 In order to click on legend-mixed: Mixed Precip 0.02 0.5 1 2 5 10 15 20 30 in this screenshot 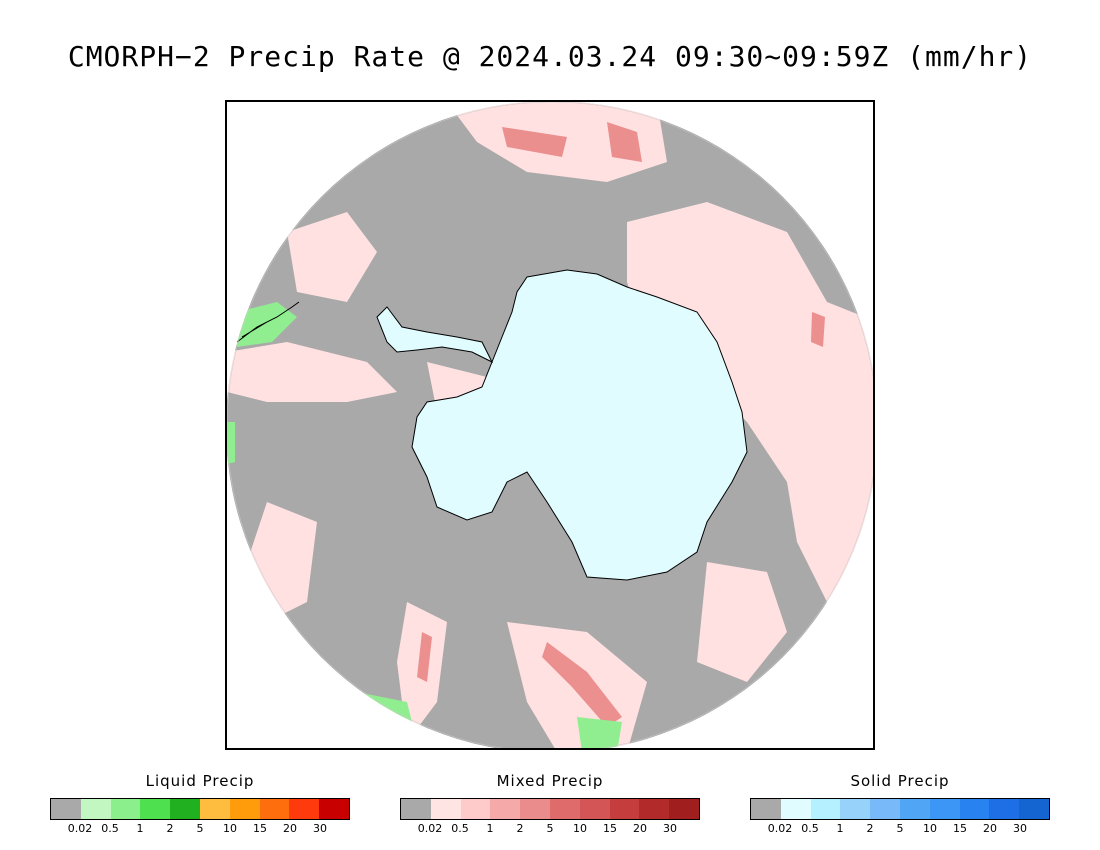, I will do `click(550, 805)`.